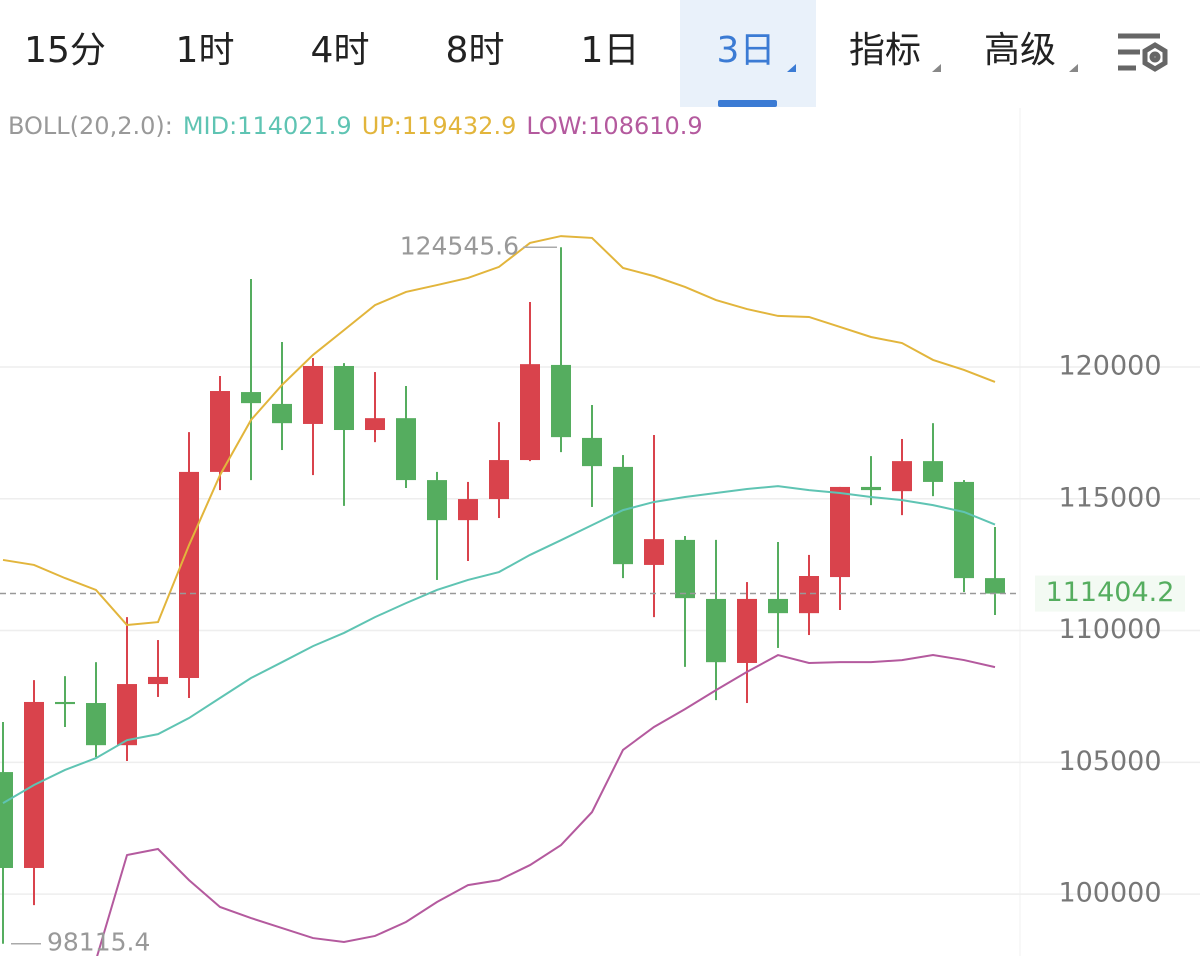 The width and height of the screenshot is (1200, 956). I want to click on last-price-label: 111404.2, so click(1110, 592).